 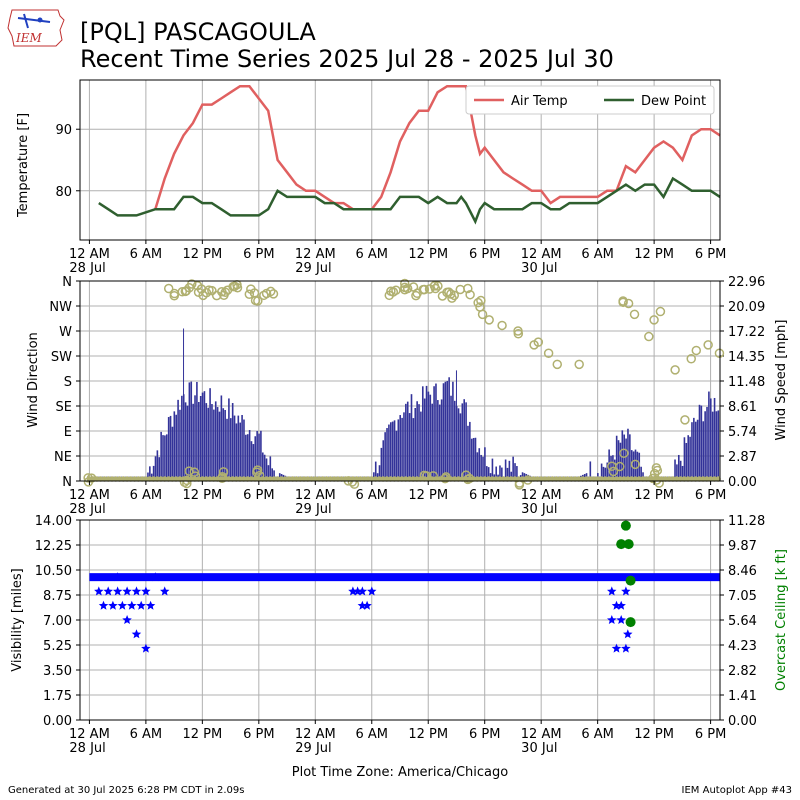 I want to click on visibility-tick-label: 3.50, so click(x=57, y=671).